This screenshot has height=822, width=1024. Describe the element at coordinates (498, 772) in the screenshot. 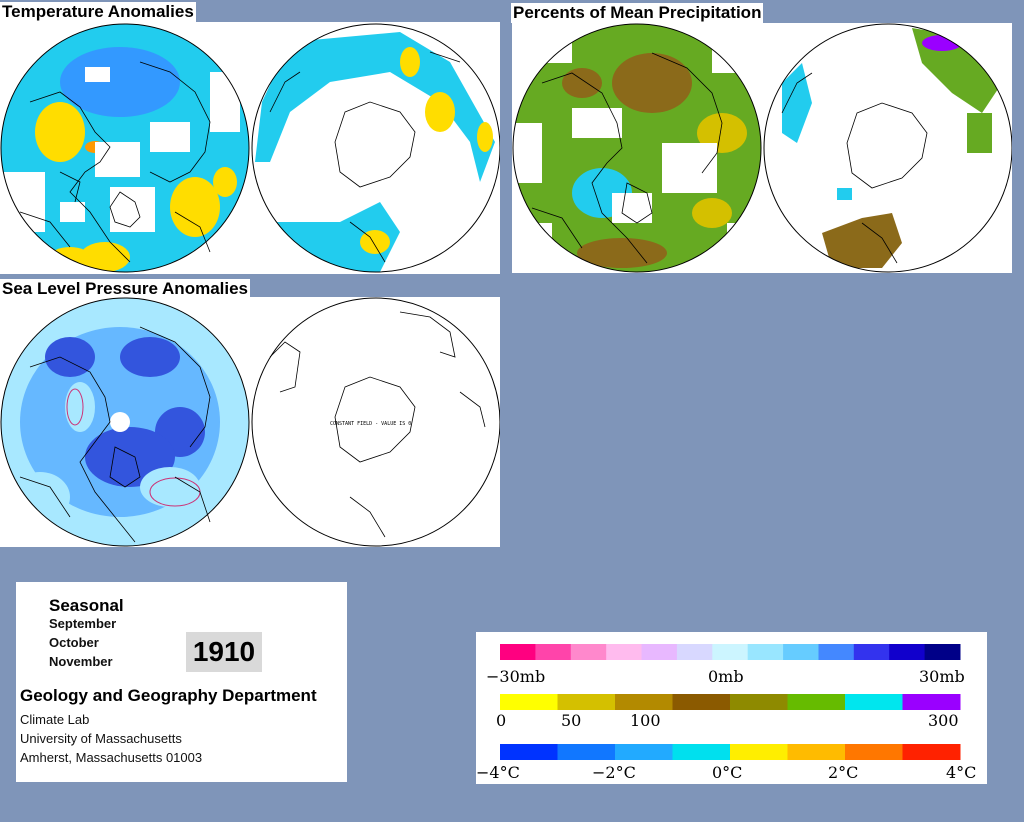

I see `temp-label-minus4: −4°C` at that location.